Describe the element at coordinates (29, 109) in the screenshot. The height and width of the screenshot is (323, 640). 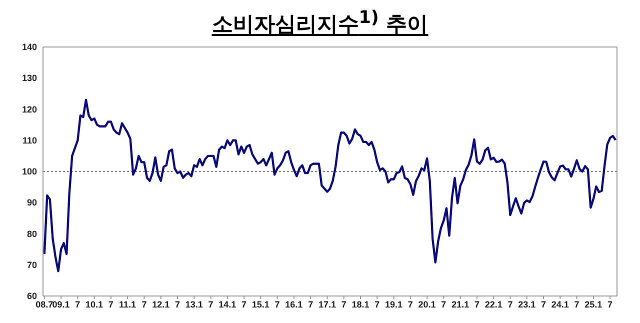
I see `y-tick-label: 120` at that location.